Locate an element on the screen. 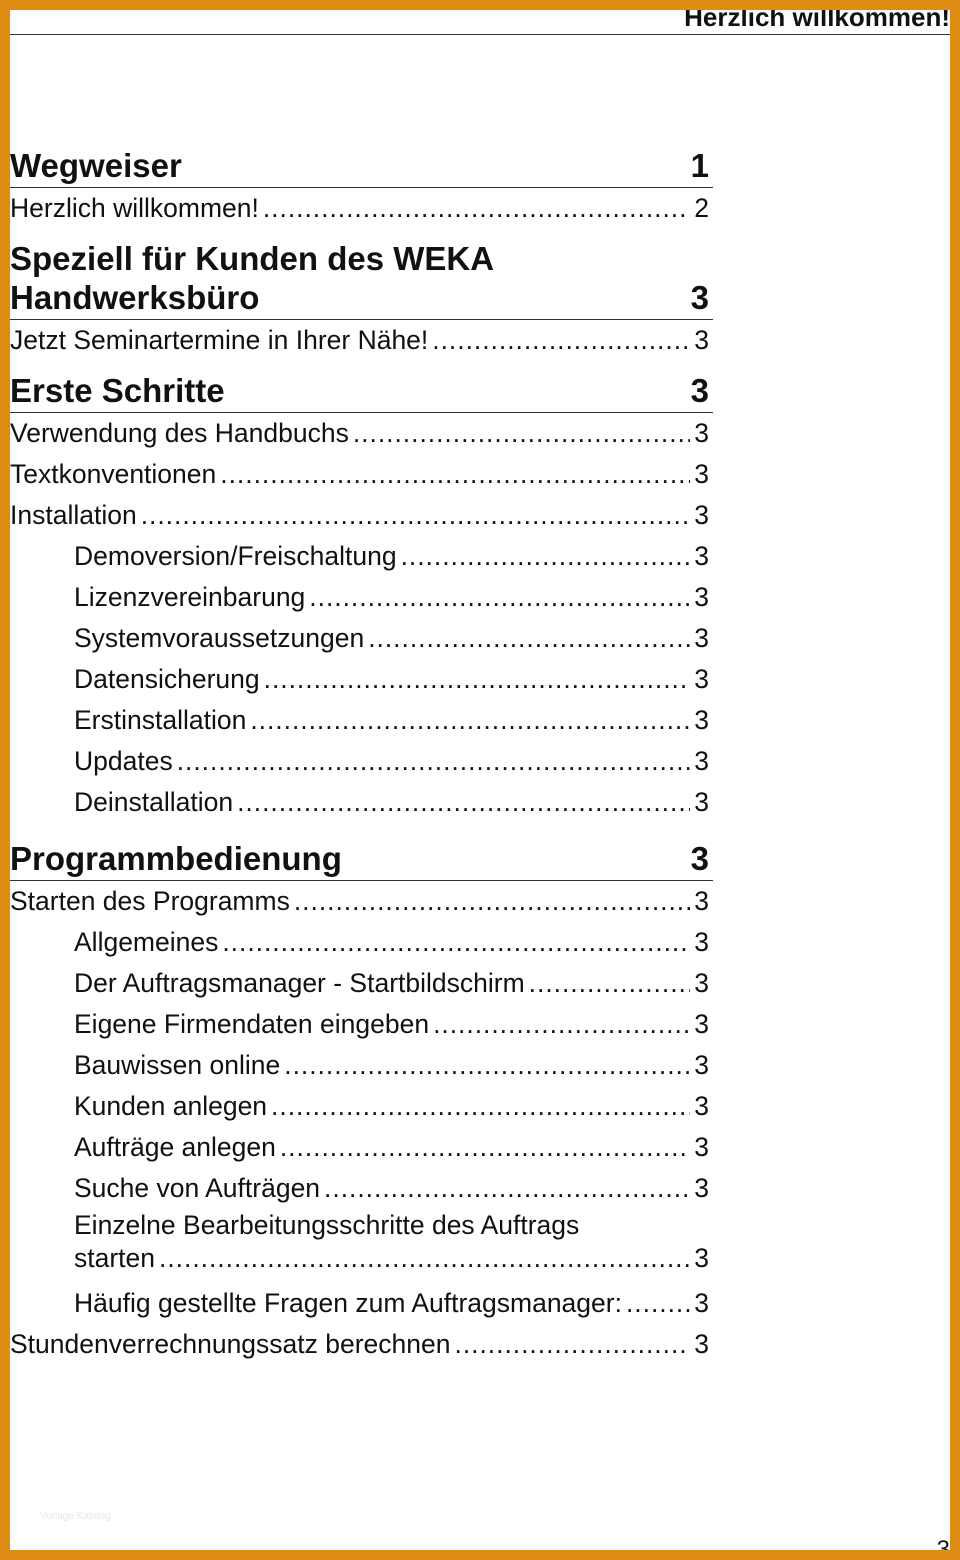  toc-entry: Herzlich willkommen! 2 is located at coordinates (361, 208).